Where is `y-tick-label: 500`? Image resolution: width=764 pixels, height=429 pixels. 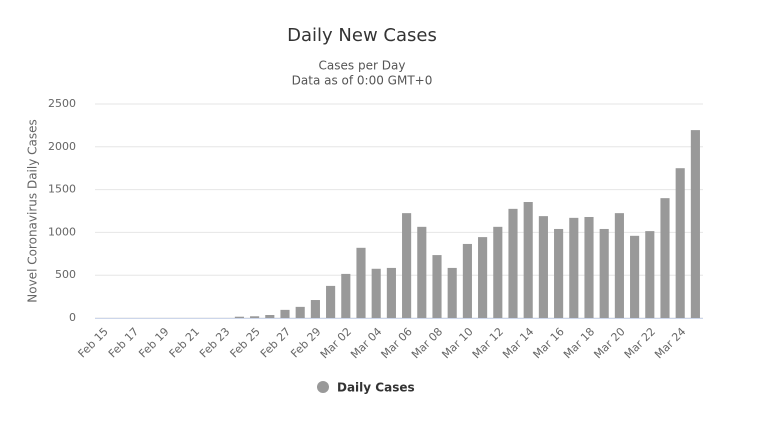 y-tick-label: 500 is located at coordinates (65, 274).